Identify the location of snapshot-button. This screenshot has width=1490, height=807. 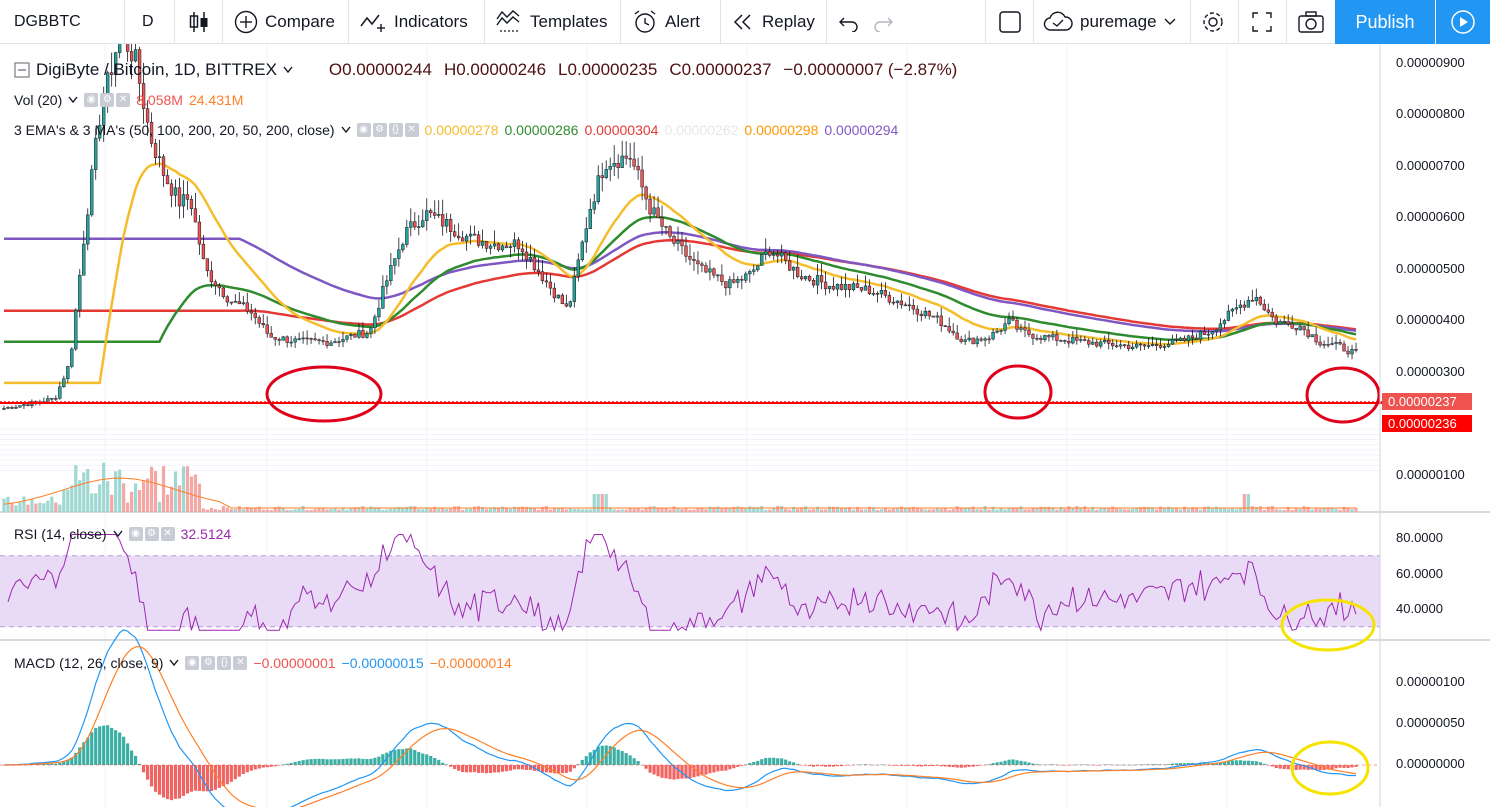
(1311, 22).